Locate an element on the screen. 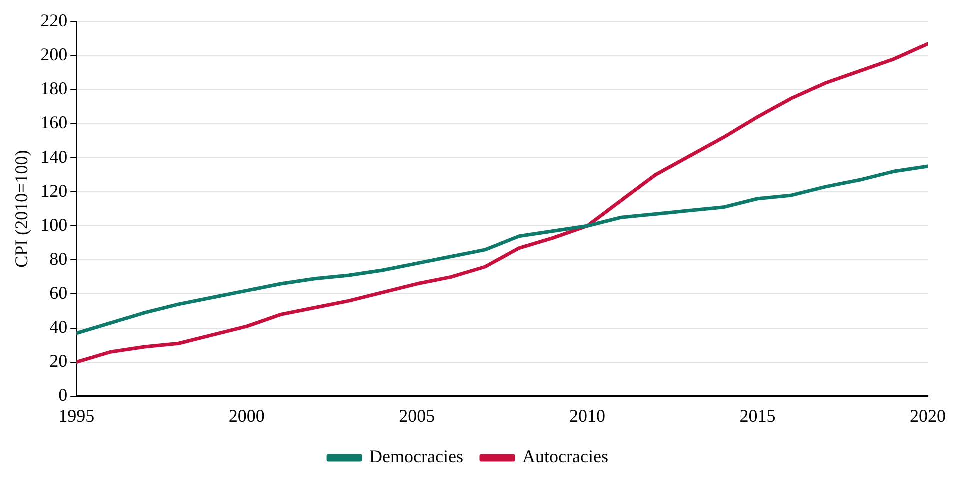 This screenshot has height=485, width=957. x-tick-label: 1995 is located at coordinates (76, 416).